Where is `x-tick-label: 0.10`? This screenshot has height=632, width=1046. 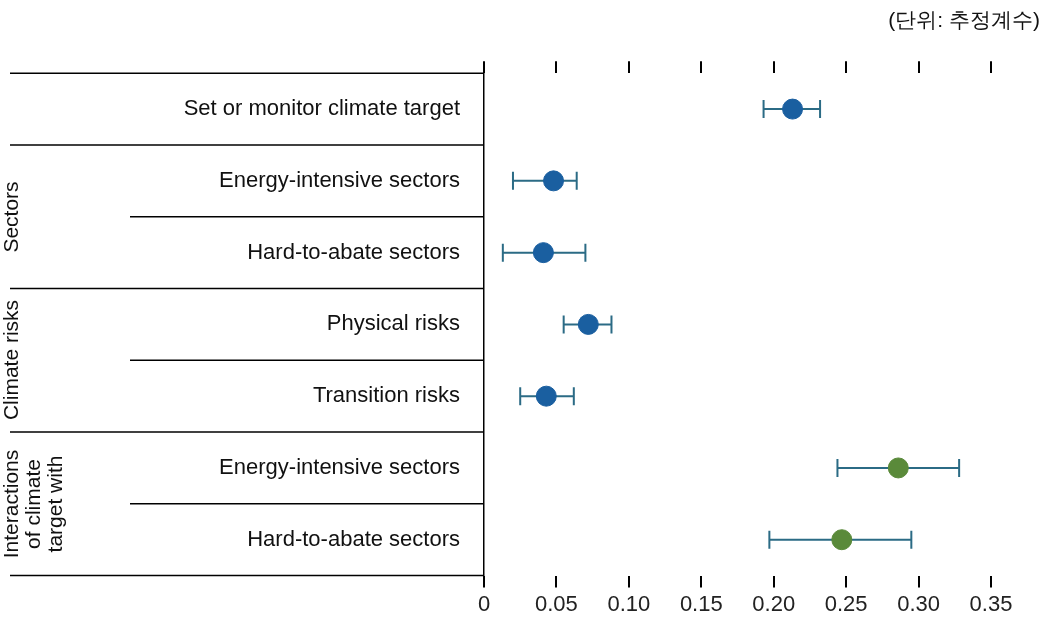
x-tick-label: 0.10 is located at coordinates (629, 603).